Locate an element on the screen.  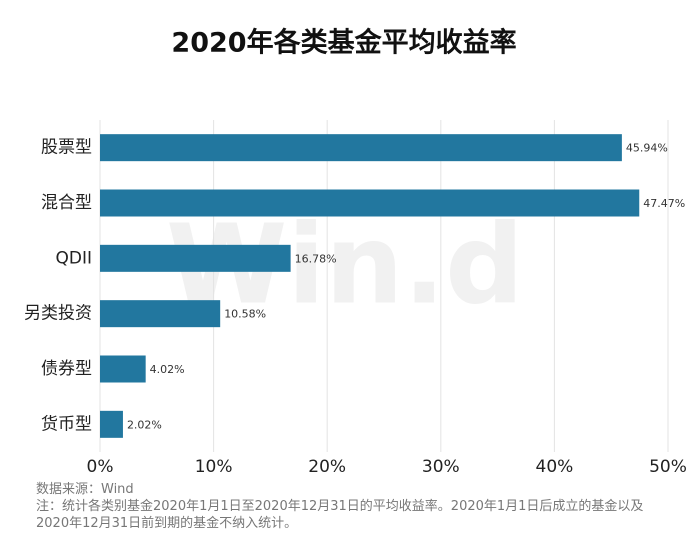
x-tick-label: 10% is located at coordinates (214, 467).